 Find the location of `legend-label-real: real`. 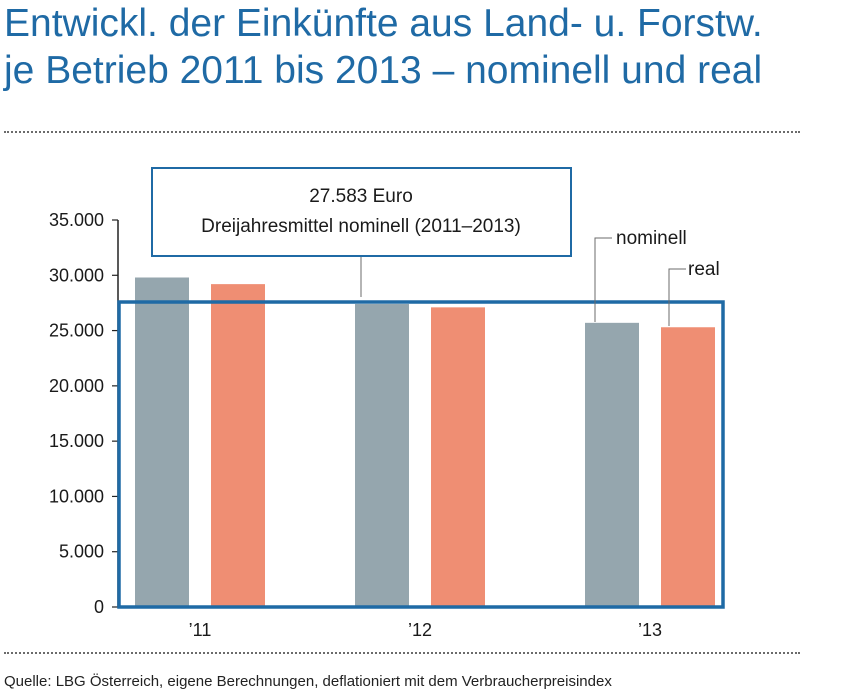

legend-label-real: real is located at coordinates (704, 269).